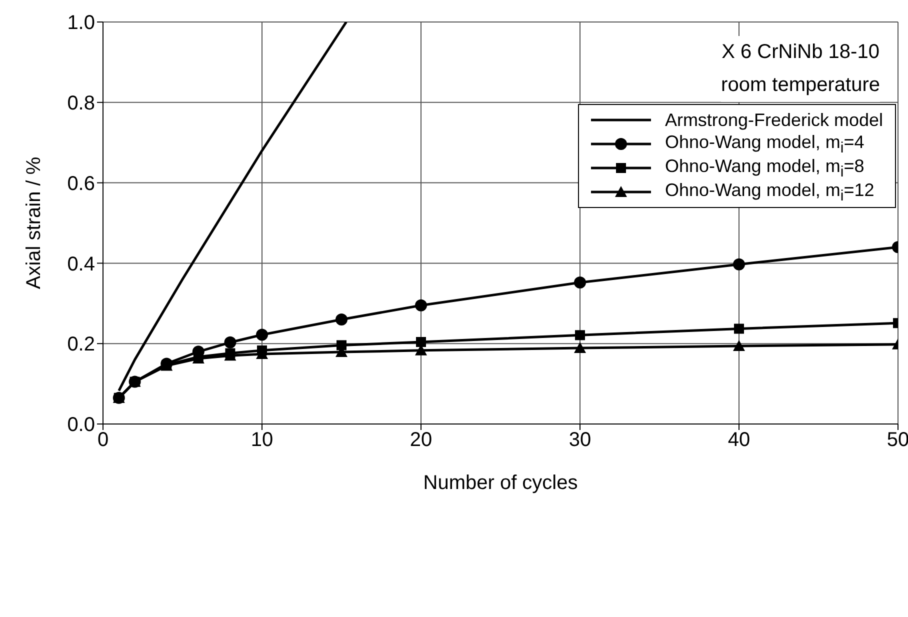 Image resolution: width=908 pixels, height=617 pixels. Describe the element at coordinates (81, 23) in the screenshot. I see `y-tick-label: 1.0` at that location.